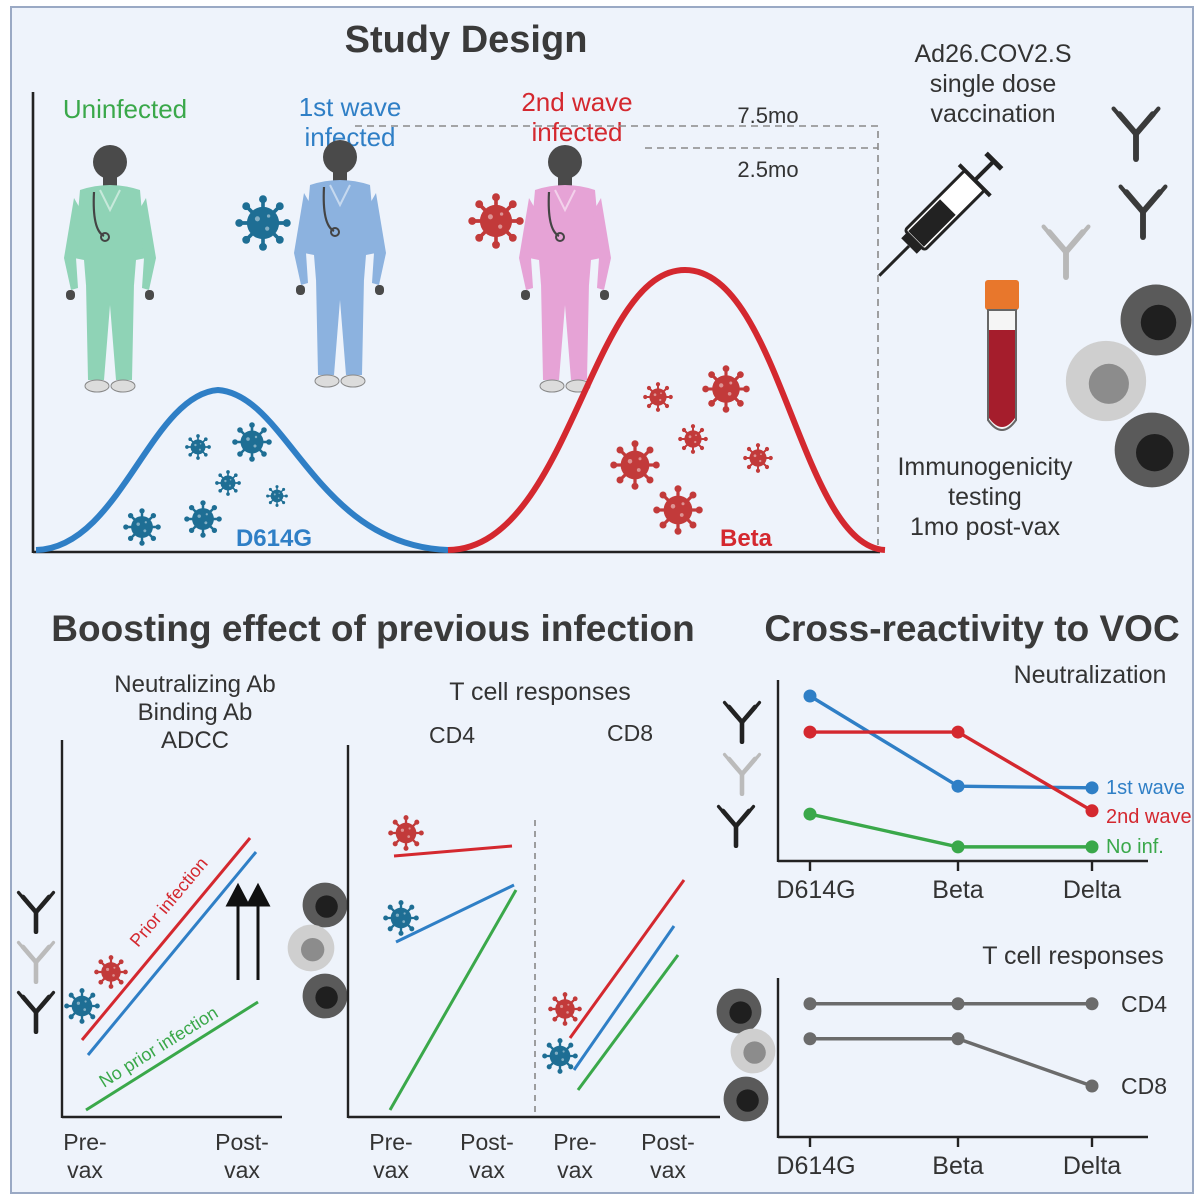 This screenshot has width=1198, height=1200. Describe the element at coordinates (941, 214) in the screenshot. I see `syringe-icon` at that location.